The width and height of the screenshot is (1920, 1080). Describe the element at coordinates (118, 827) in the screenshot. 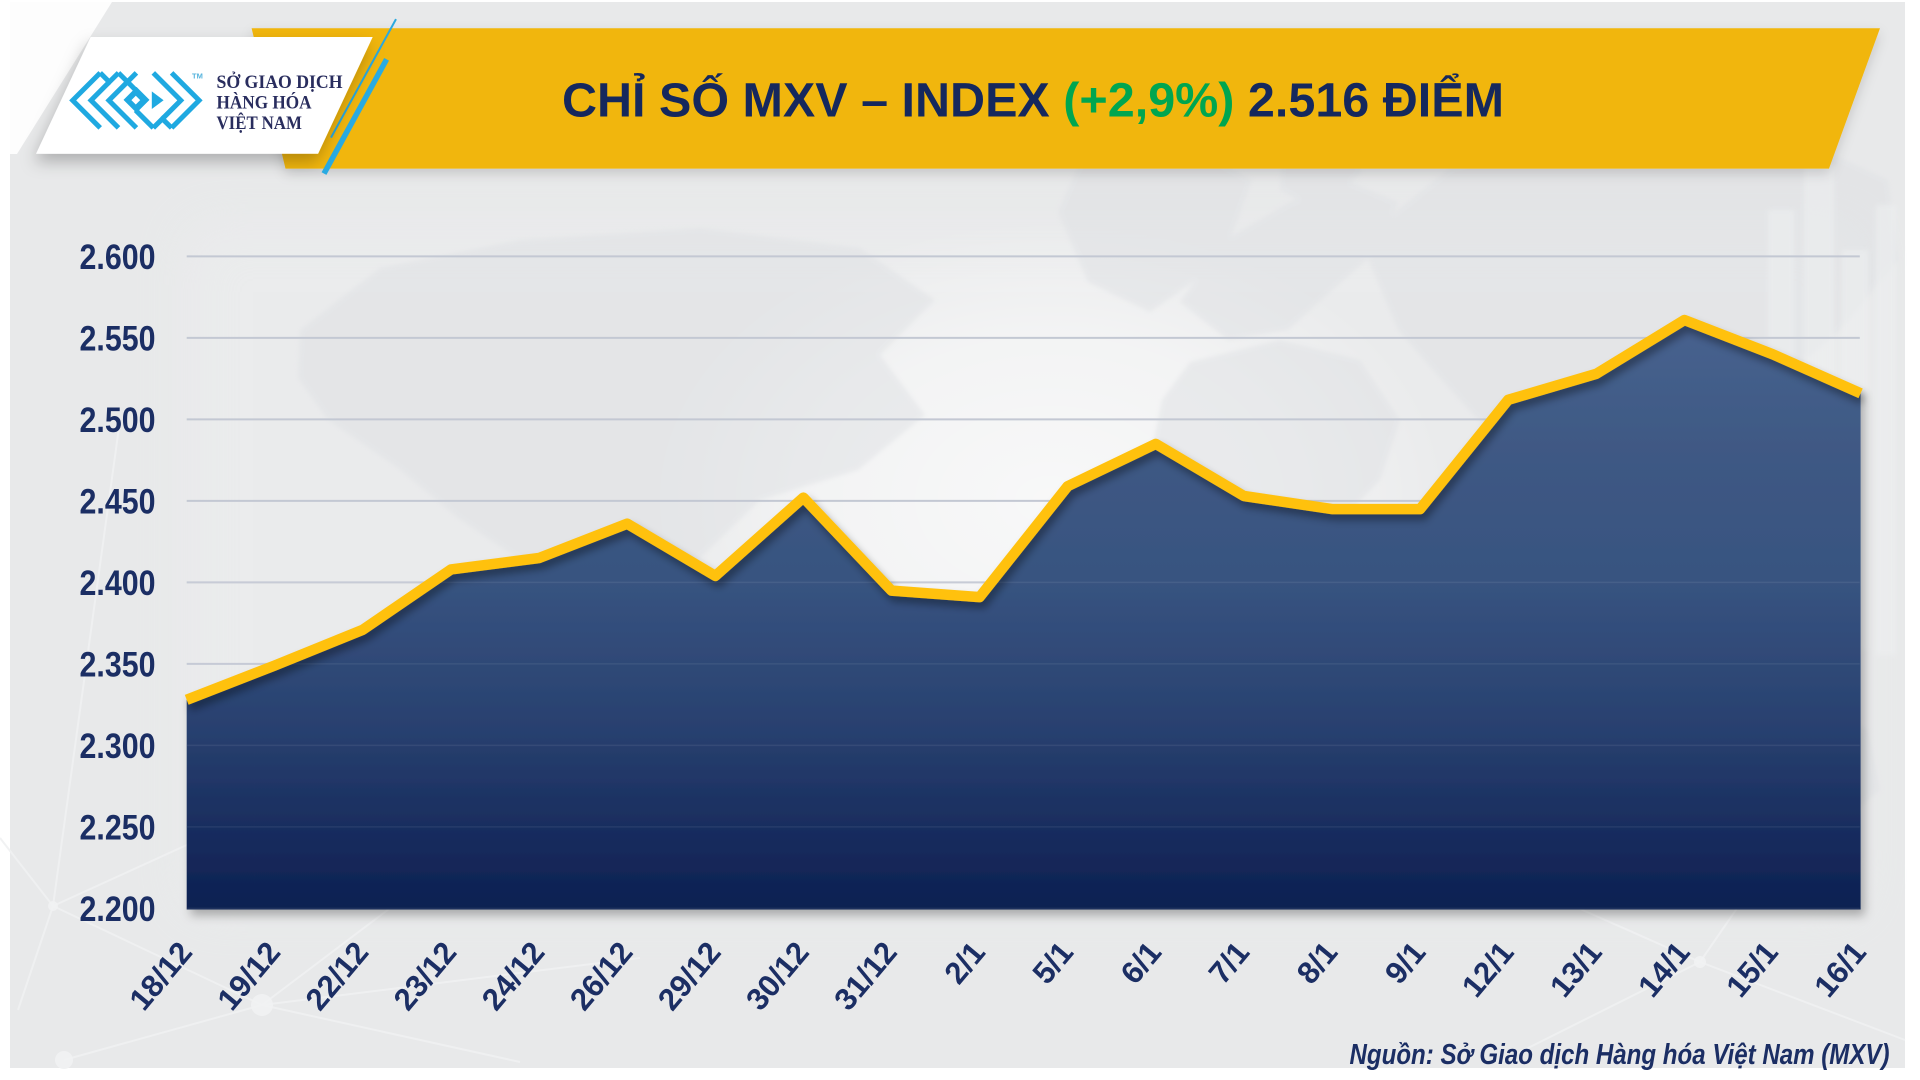

I see `svg-text: 2.250` at that location.